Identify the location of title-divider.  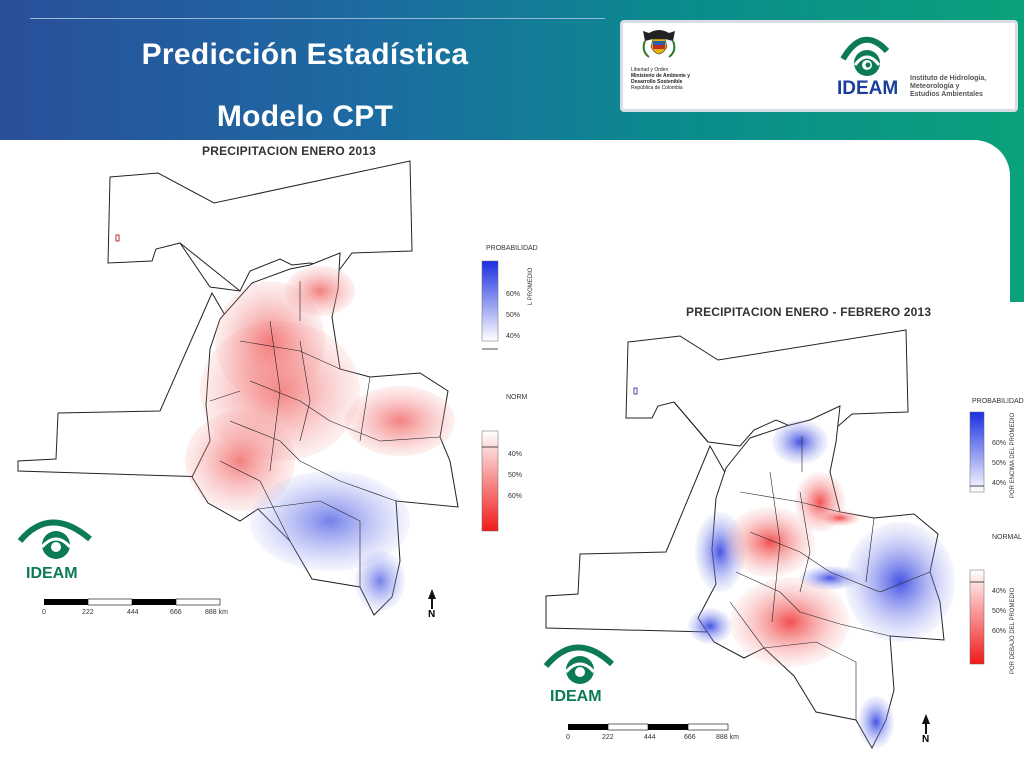
(317, 18).